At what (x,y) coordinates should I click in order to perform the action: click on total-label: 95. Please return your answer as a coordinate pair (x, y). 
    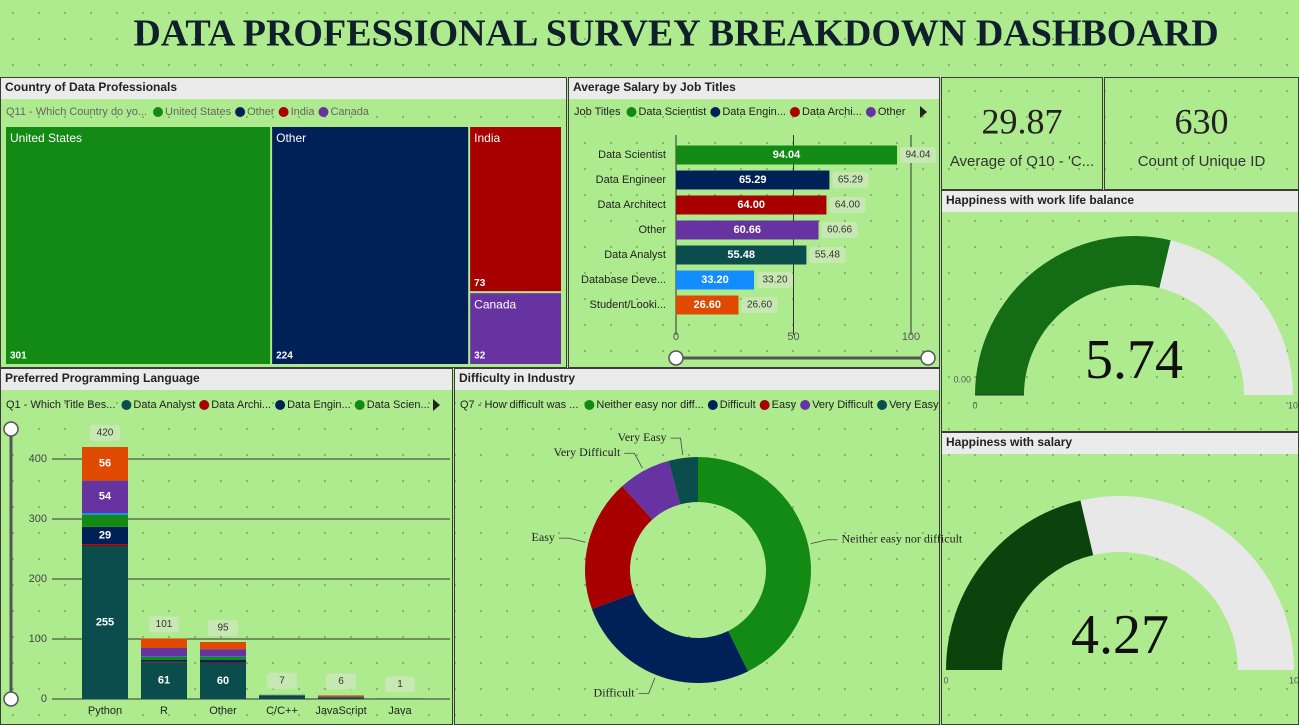
    Looking at the image, I should click on (223, 628).